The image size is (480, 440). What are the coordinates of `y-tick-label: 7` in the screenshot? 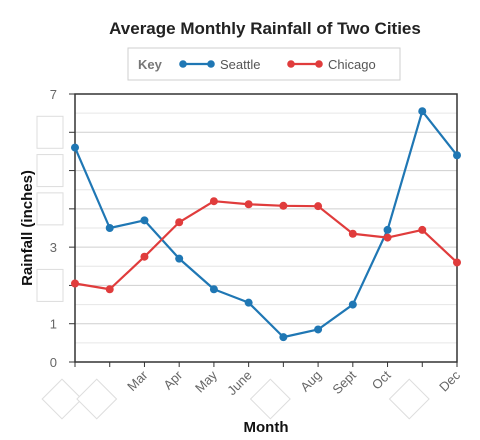 It's located at (53, 94).